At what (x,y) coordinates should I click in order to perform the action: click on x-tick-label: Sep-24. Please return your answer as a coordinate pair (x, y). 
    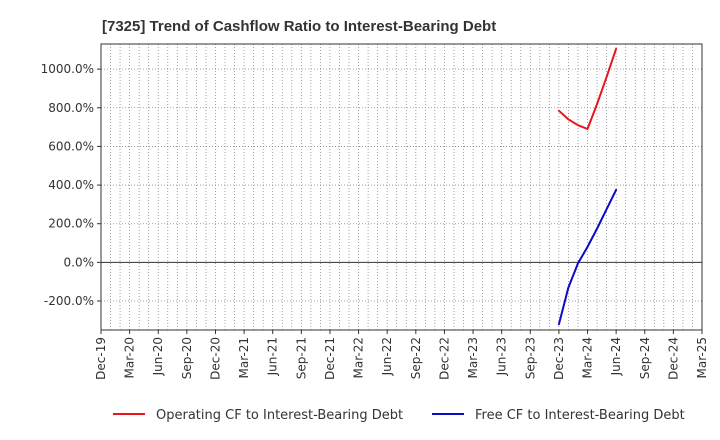
    Looking at the image, I should click on (645, 358).